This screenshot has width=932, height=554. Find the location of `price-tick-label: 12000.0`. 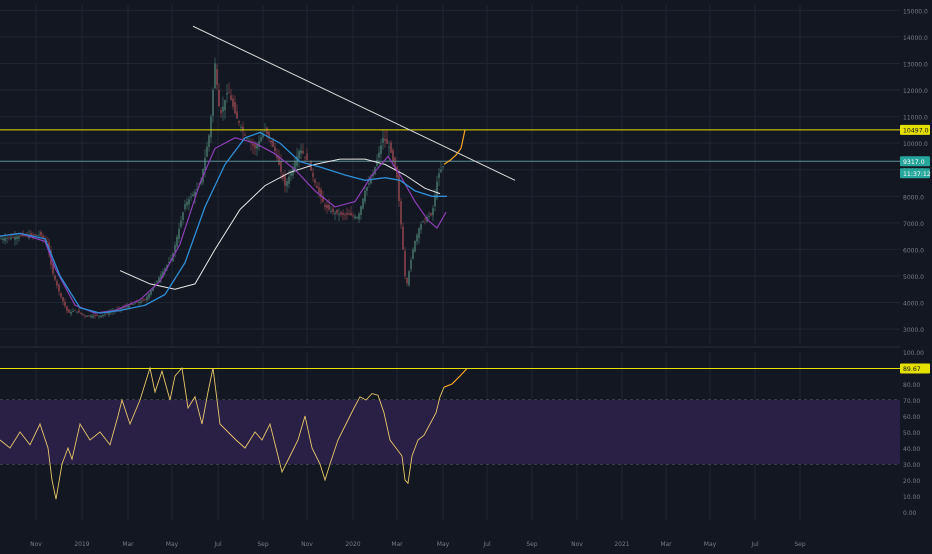

price-tick-label: 12000.0 is located at coordinates (915, 91).